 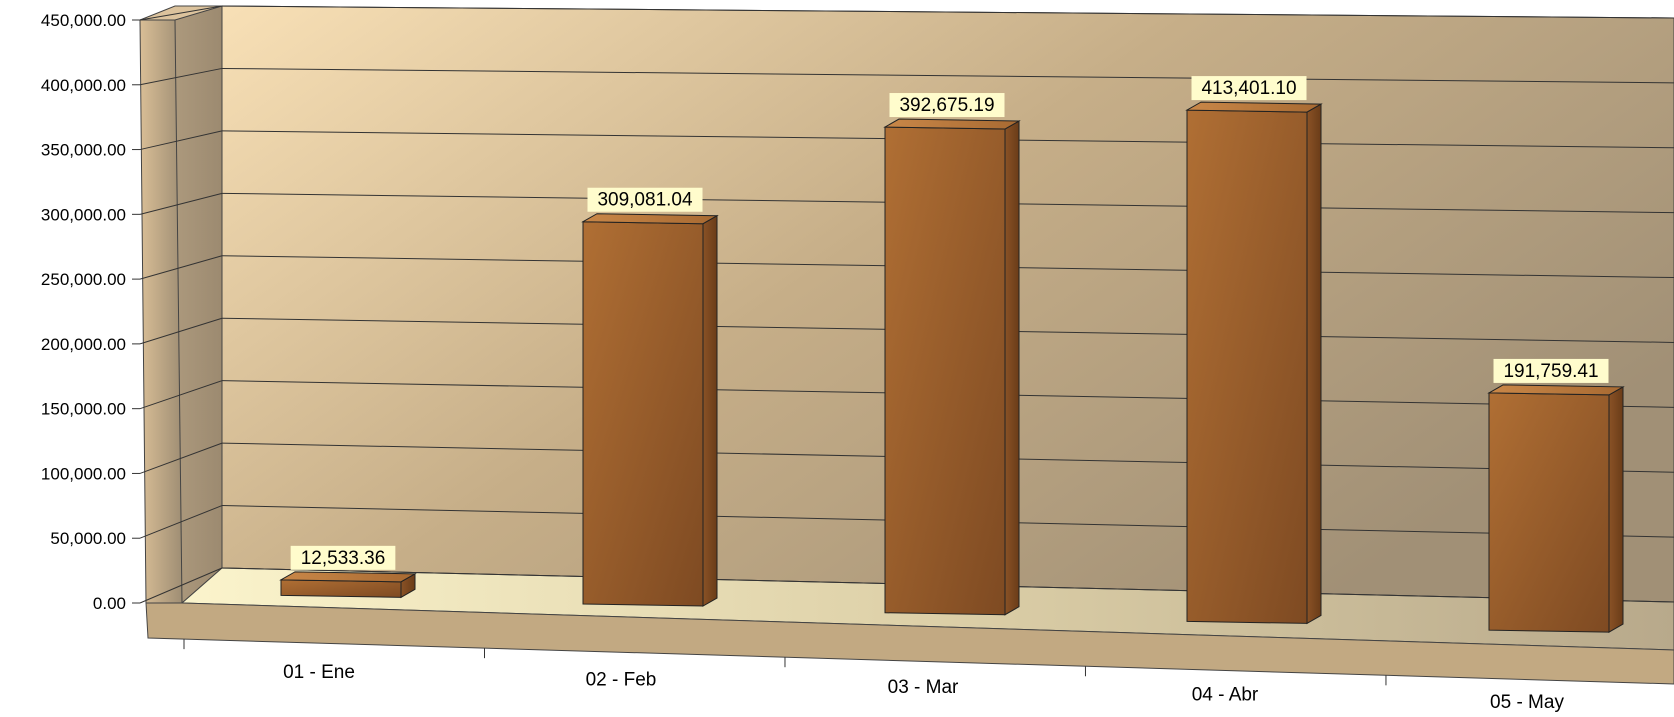 I want to click on data-label-2: 309,081.04, so click(x=645, y=199).